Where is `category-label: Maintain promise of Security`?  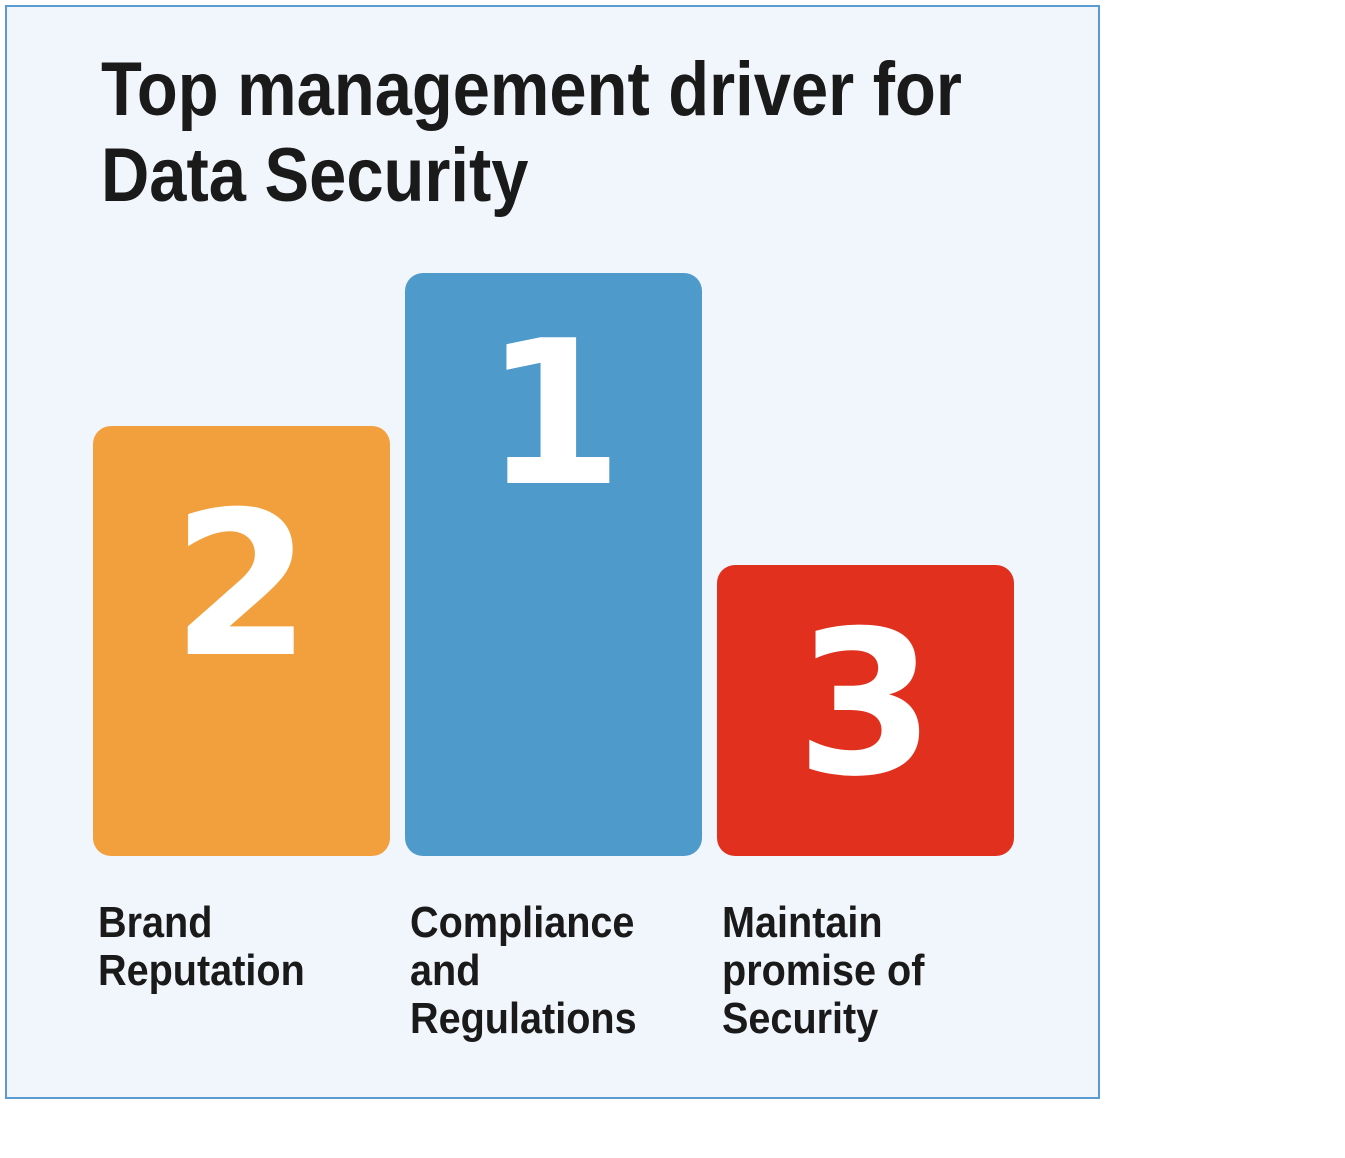 category-label: Maintain promise of Security is located at coordinates (823, 971).